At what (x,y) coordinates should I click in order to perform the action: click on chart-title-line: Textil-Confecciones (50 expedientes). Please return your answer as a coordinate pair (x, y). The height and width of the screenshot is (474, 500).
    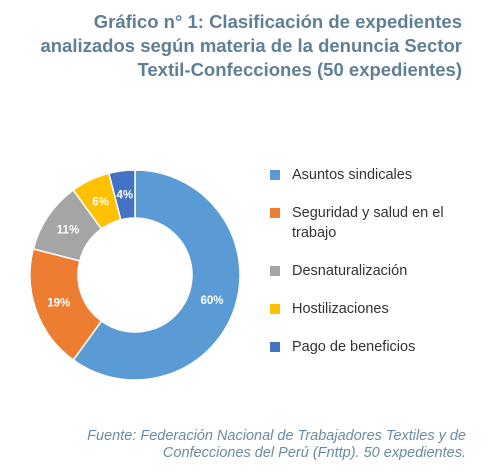
    Looking at the image, I should click on (299, 69).